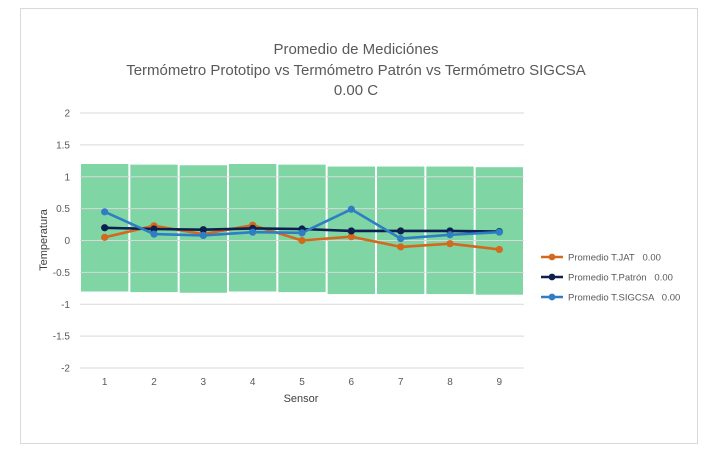 Image resolution: width=712 pixels, height=451 pixels. I want to click on legend-label: Promedio T.Patrón 0.00, so click(620, 278).